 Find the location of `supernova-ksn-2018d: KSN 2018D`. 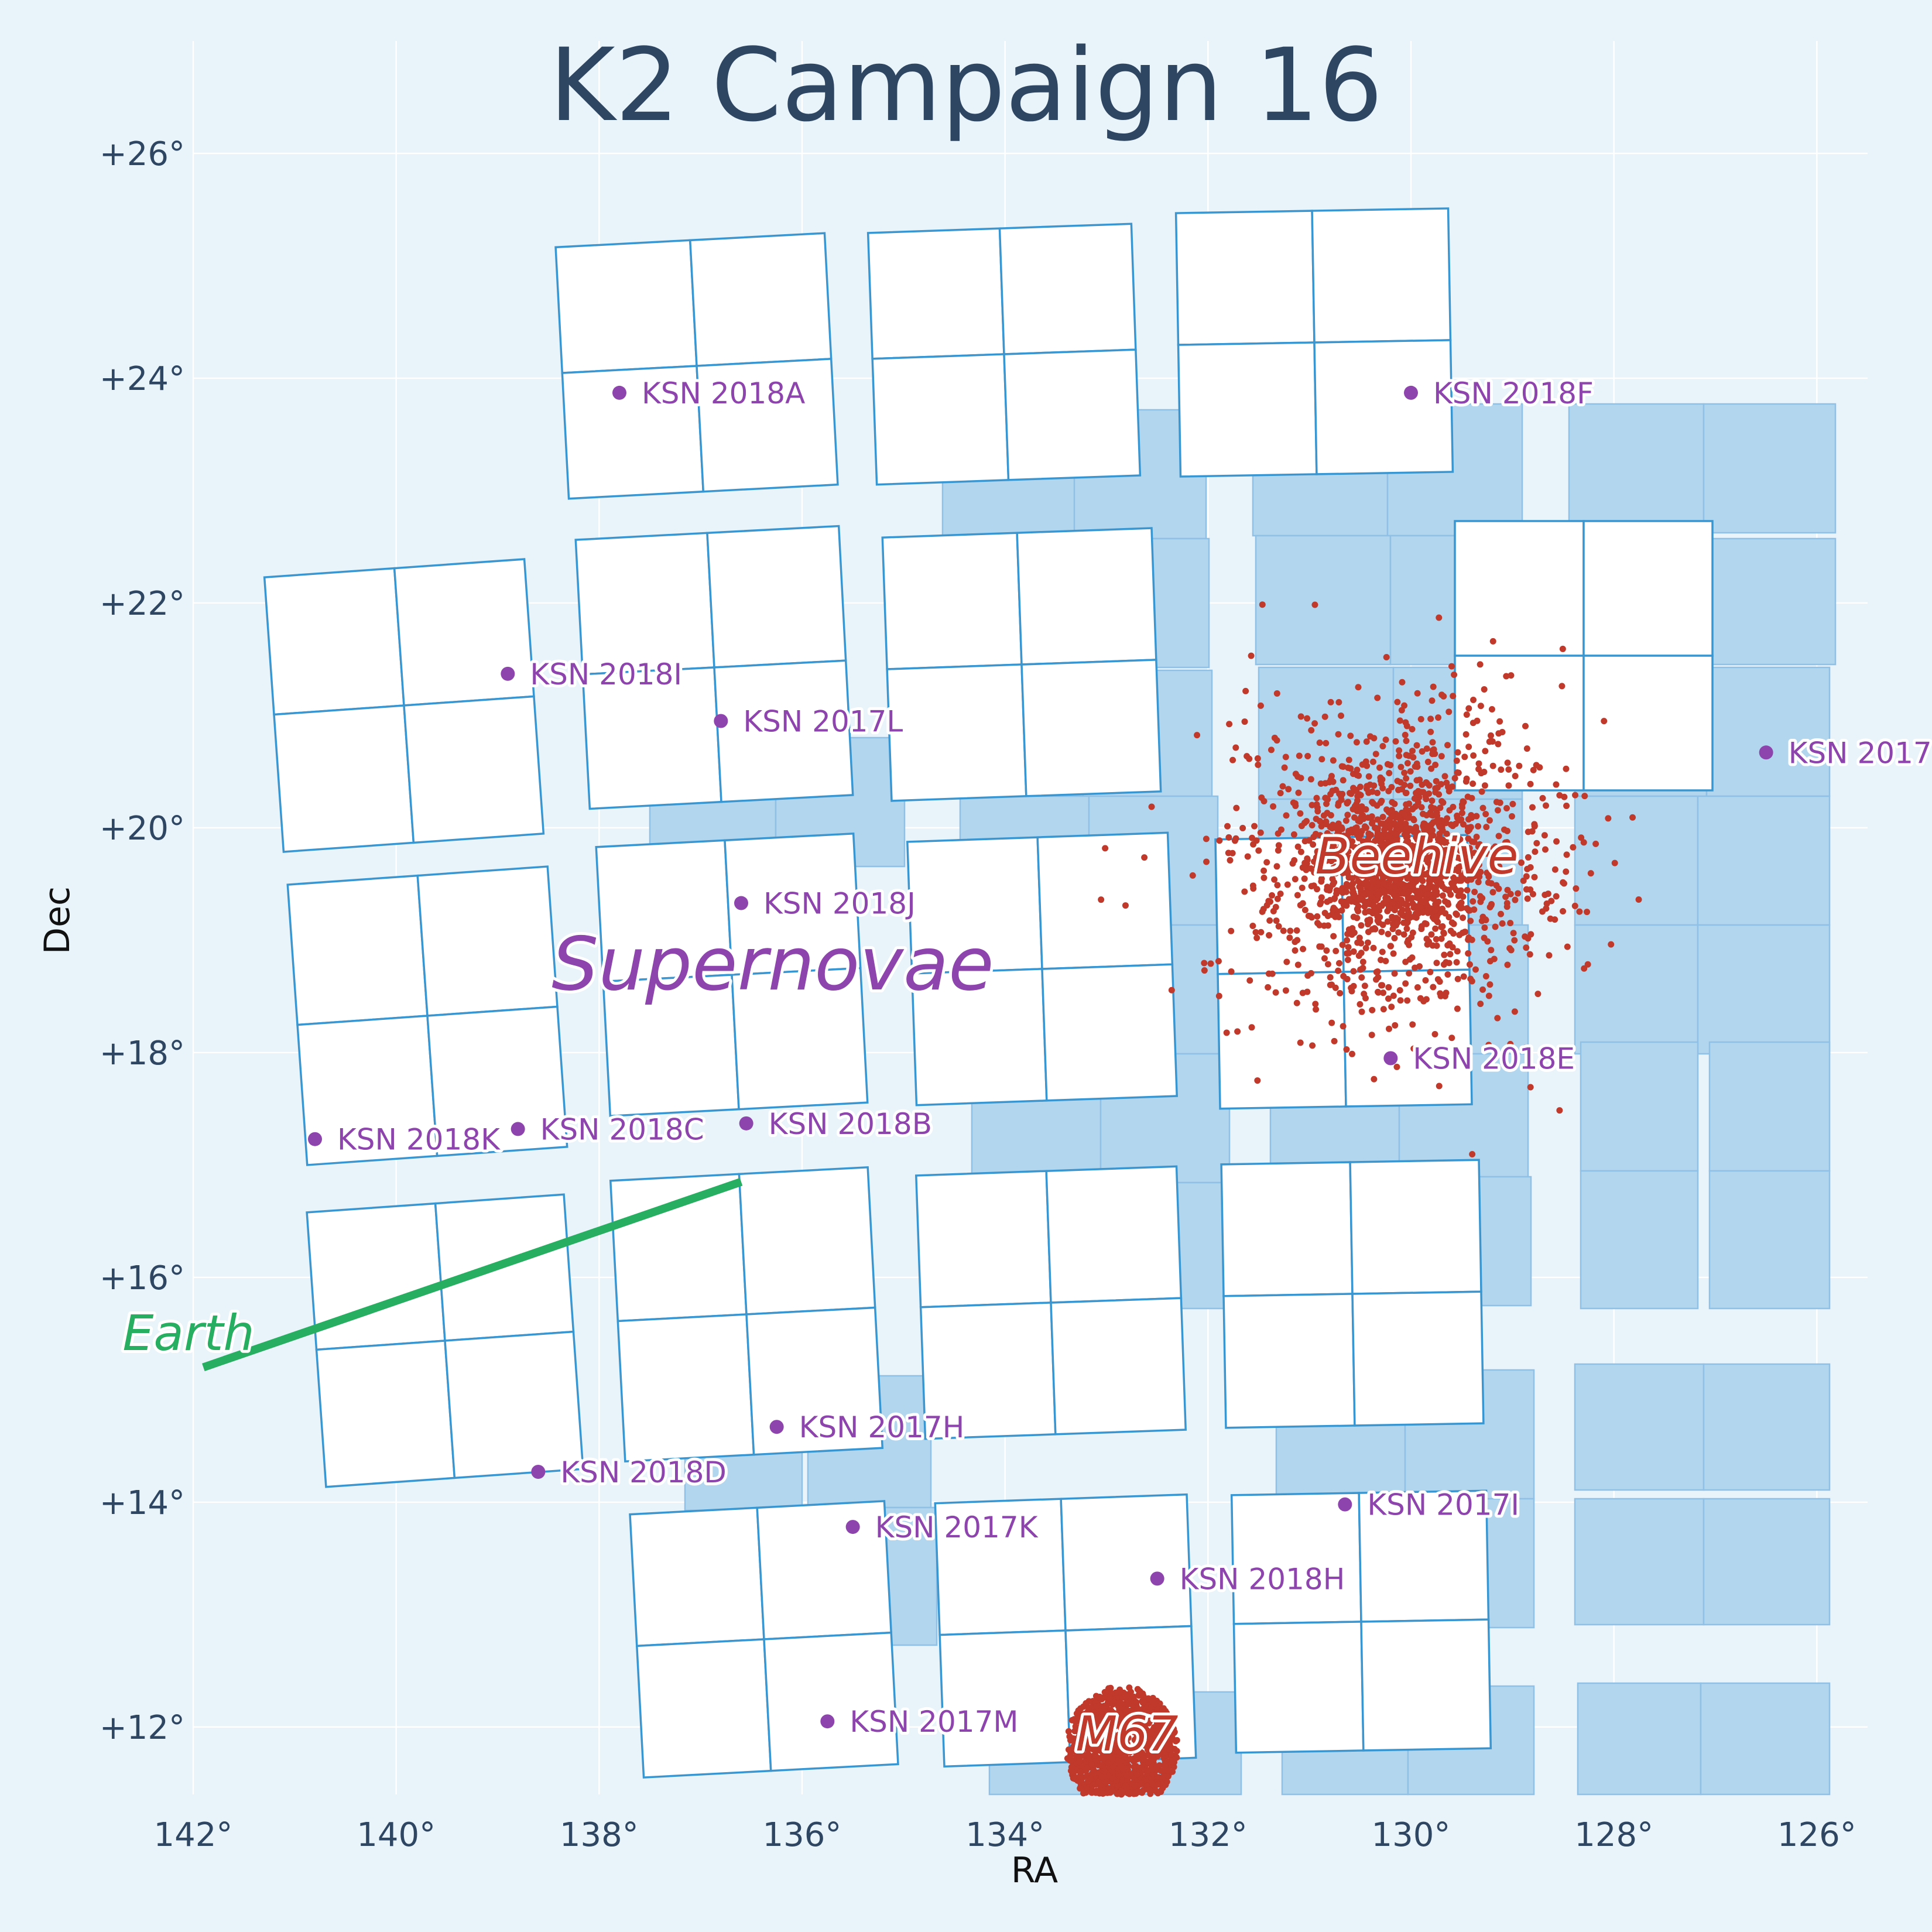

supernova-ksn-2018d: KSN 2018D is located at coordinates (630, 1472).